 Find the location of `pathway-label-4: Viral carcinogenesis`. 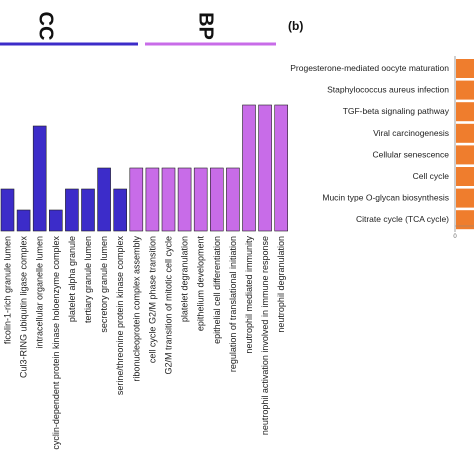

pathway-label-4: Viral carcinogenesis is located at coordinates (411, 133).